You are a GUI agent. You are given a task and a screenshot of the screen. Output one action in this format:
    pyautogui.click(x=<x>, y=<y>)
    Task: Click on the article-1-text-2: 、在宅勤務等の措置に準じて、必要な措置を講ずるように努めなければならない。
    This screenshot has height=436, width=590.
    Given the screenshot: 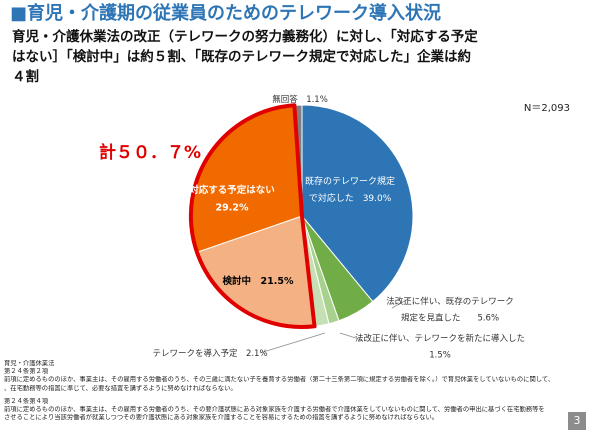 What is the action you would take?
    pyautogui.click(x=284, y=389)
    